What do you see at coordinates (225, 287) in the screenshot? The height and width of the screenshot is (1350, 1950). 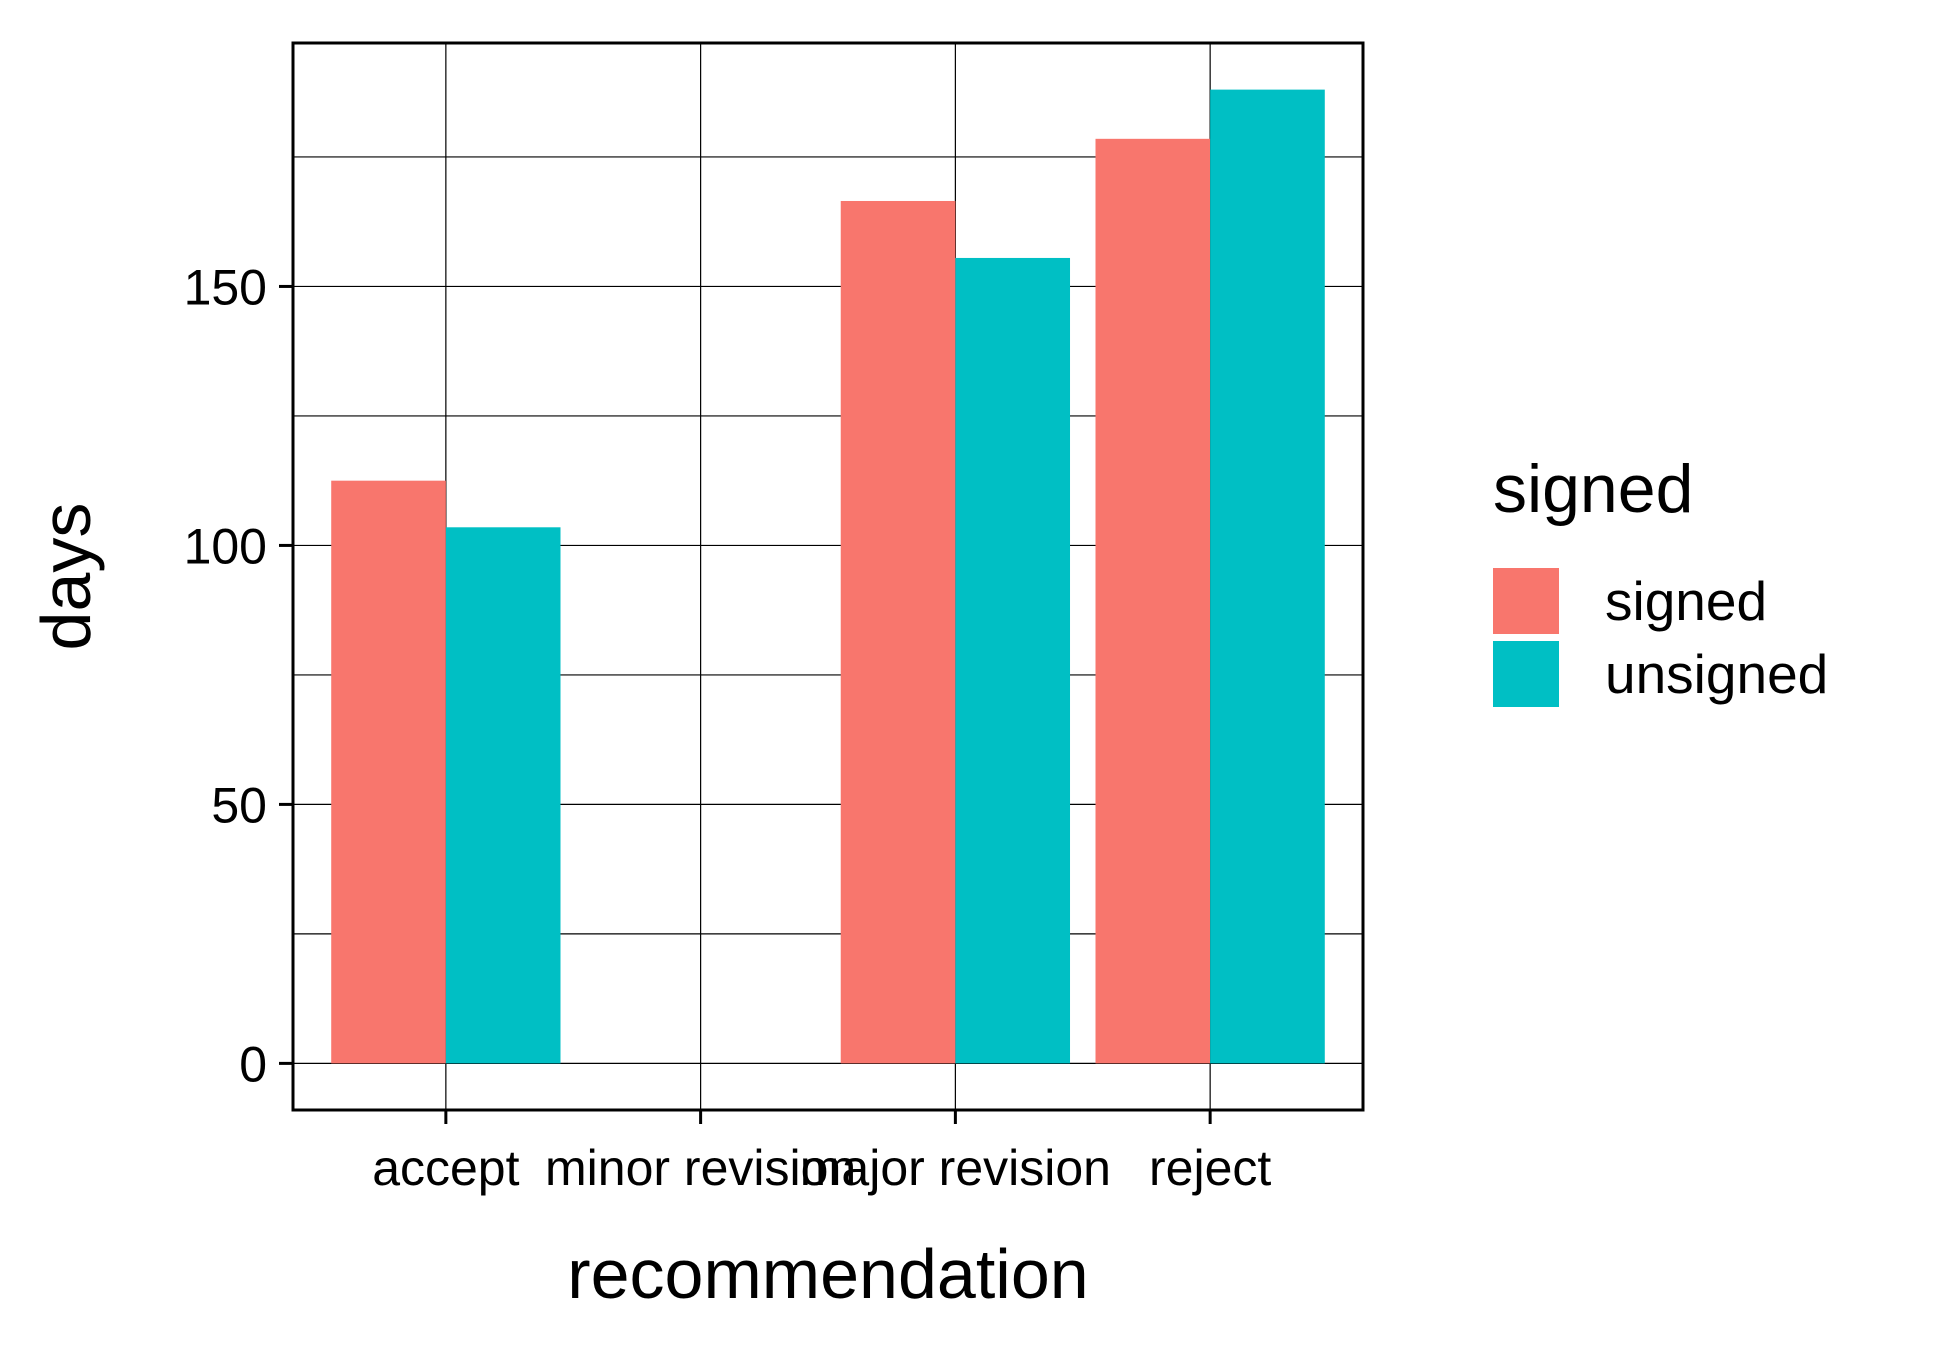 I see `y-tick-label: 150` at bounding box center [225, 287].